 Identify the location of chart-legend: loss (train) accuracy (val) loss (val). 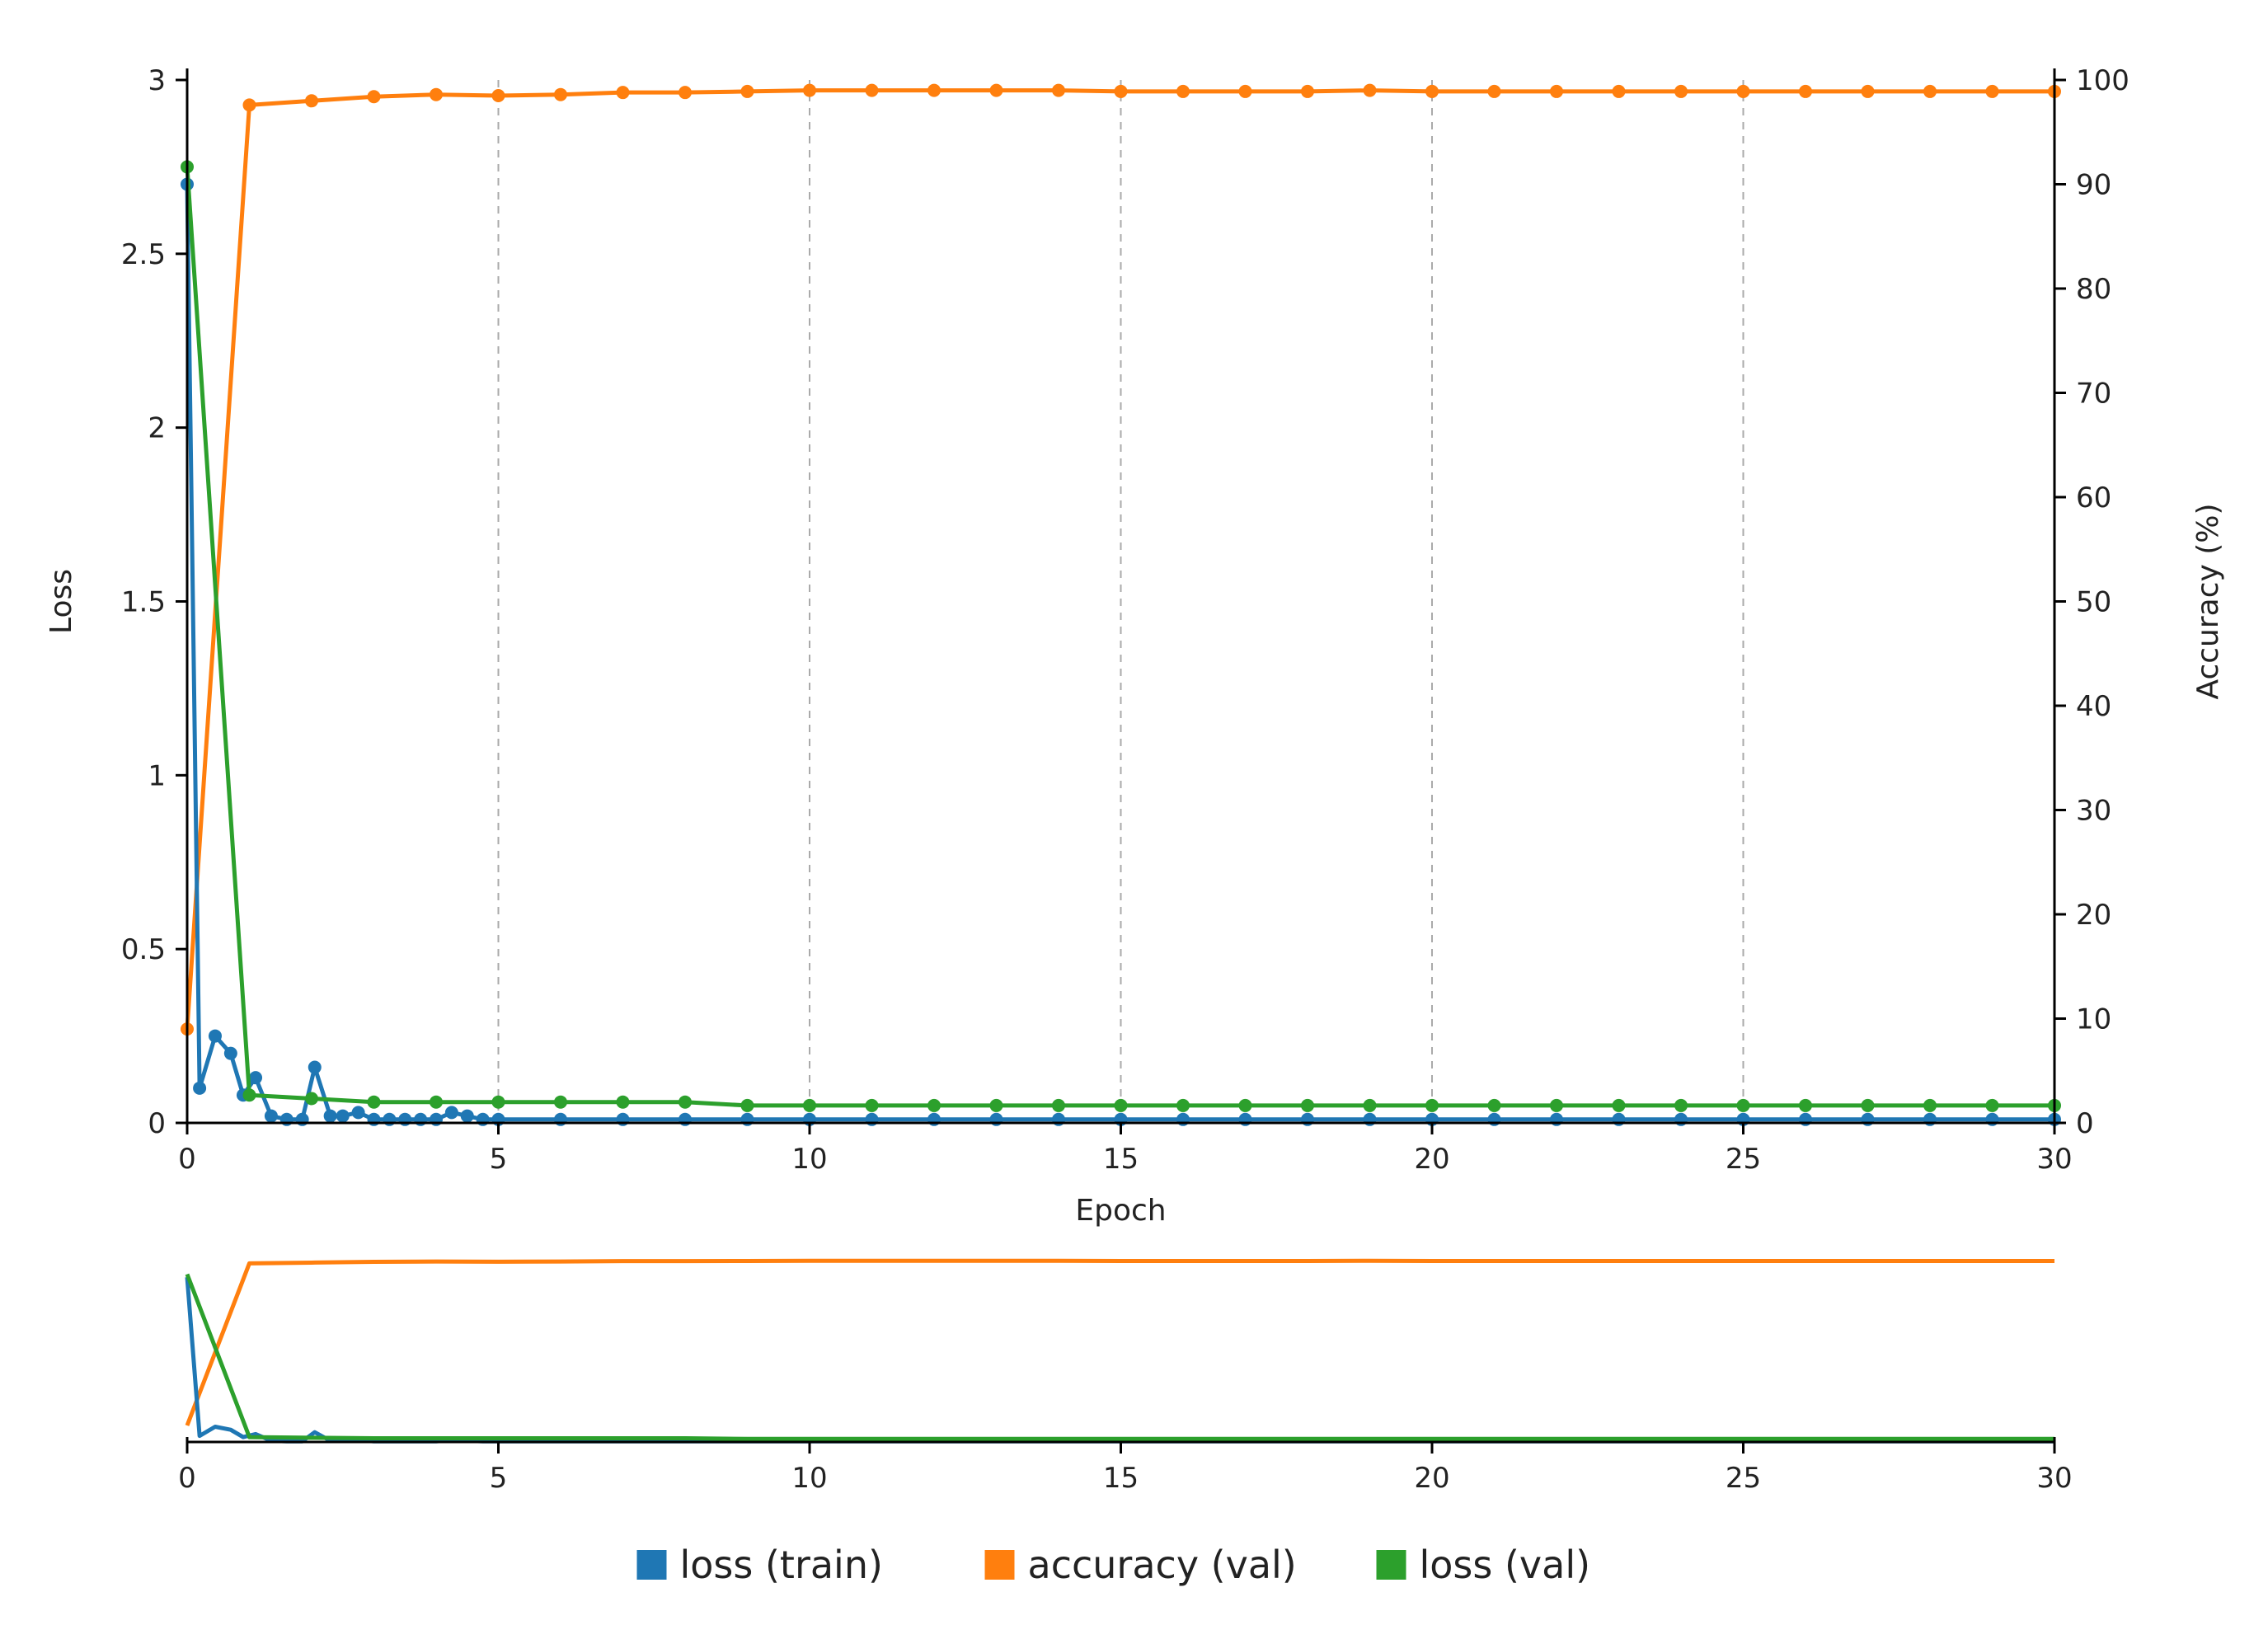
(1114, 1565).